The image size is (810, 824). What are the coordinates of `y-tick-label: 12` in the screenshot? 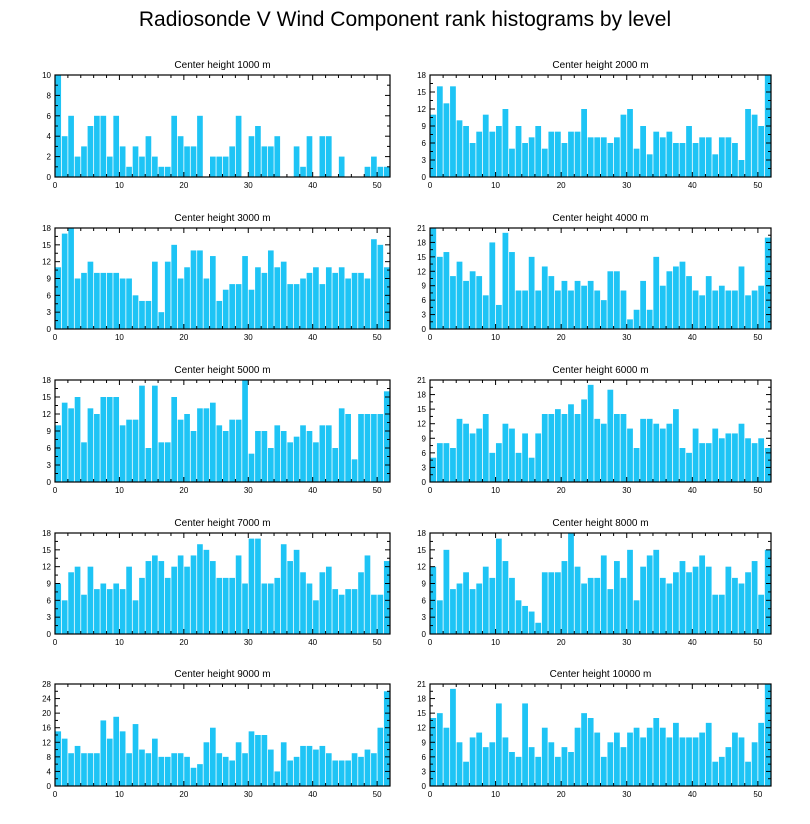 It's located at (421, 728).